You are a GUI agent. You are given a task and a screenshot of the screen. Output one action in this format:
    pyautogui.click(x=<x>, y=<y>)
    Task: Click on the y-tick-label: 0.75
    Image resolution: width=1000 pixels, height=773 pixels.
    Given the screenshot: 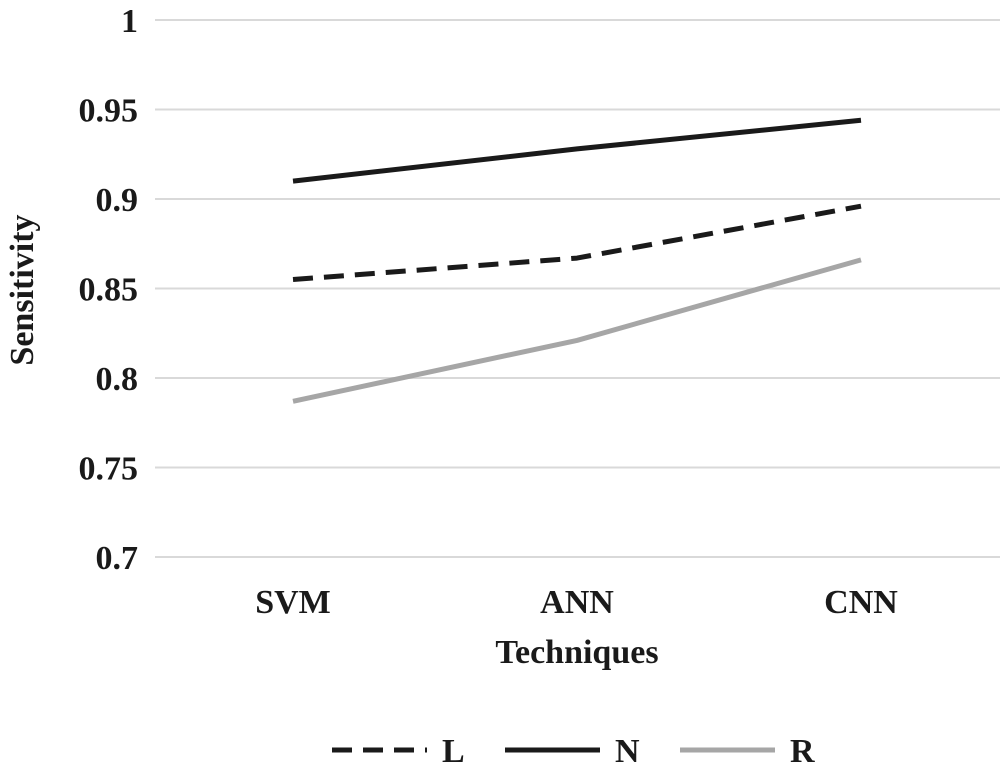 What is the action you would take?
    pyautogui.click(x=109, y=469)
    